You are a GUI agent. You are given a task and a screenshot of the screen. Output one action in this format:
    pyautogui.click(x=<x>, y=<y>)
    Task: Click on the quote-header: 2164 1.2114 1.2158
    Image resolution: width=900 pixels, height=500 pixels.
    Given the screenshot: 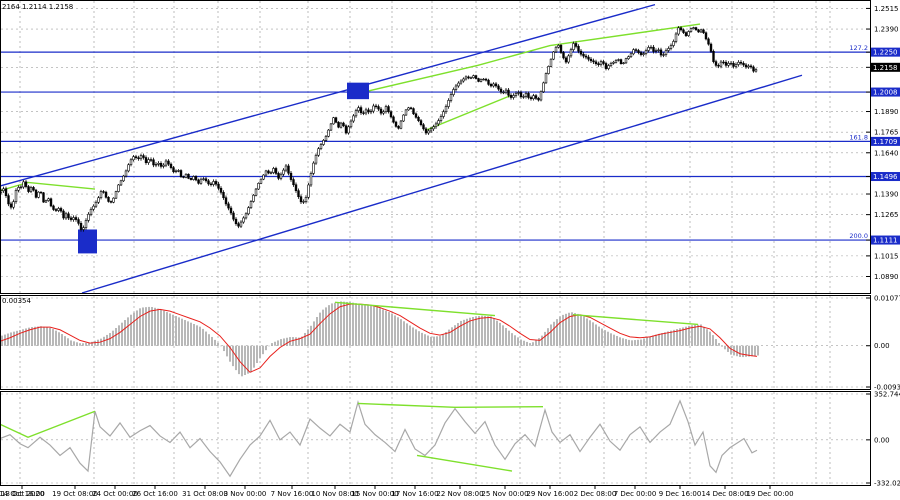 What is the action you would take?
    pyautogui.click(x=37, y=7)
    